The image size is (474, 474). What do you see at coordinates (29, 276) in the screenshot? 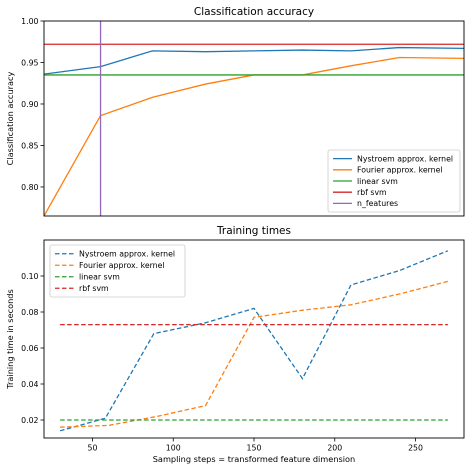
I see `y-tick-label: 0.10` at bounding box center [29, 276].